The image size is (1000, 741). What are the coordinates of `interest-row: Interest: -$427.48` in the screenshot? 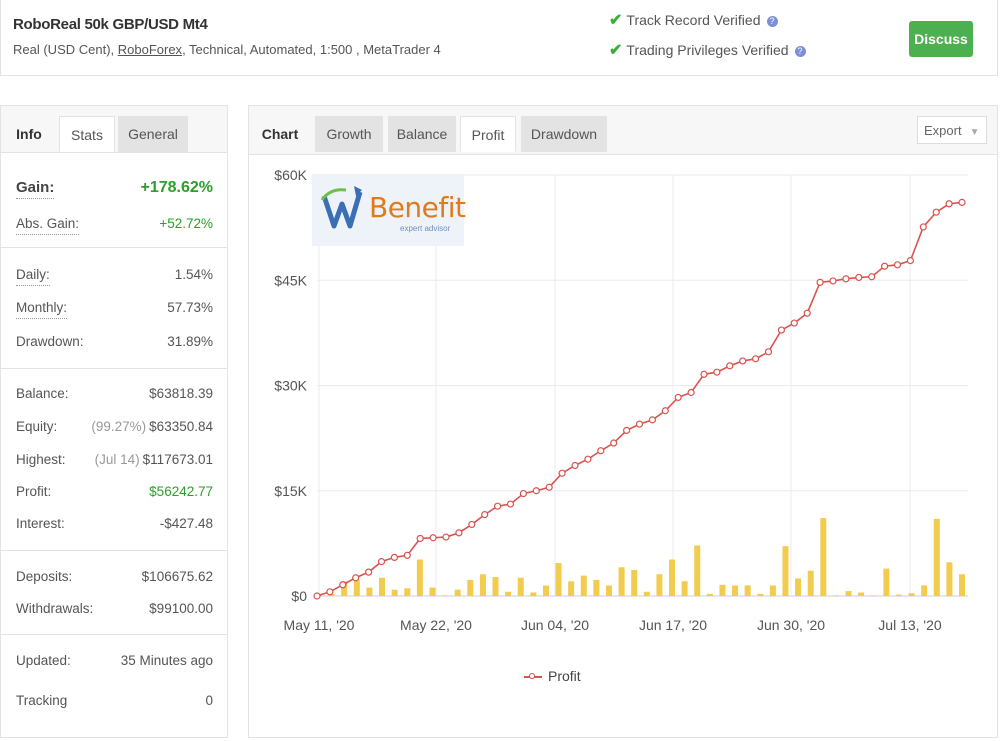 It's located at (114, 524).